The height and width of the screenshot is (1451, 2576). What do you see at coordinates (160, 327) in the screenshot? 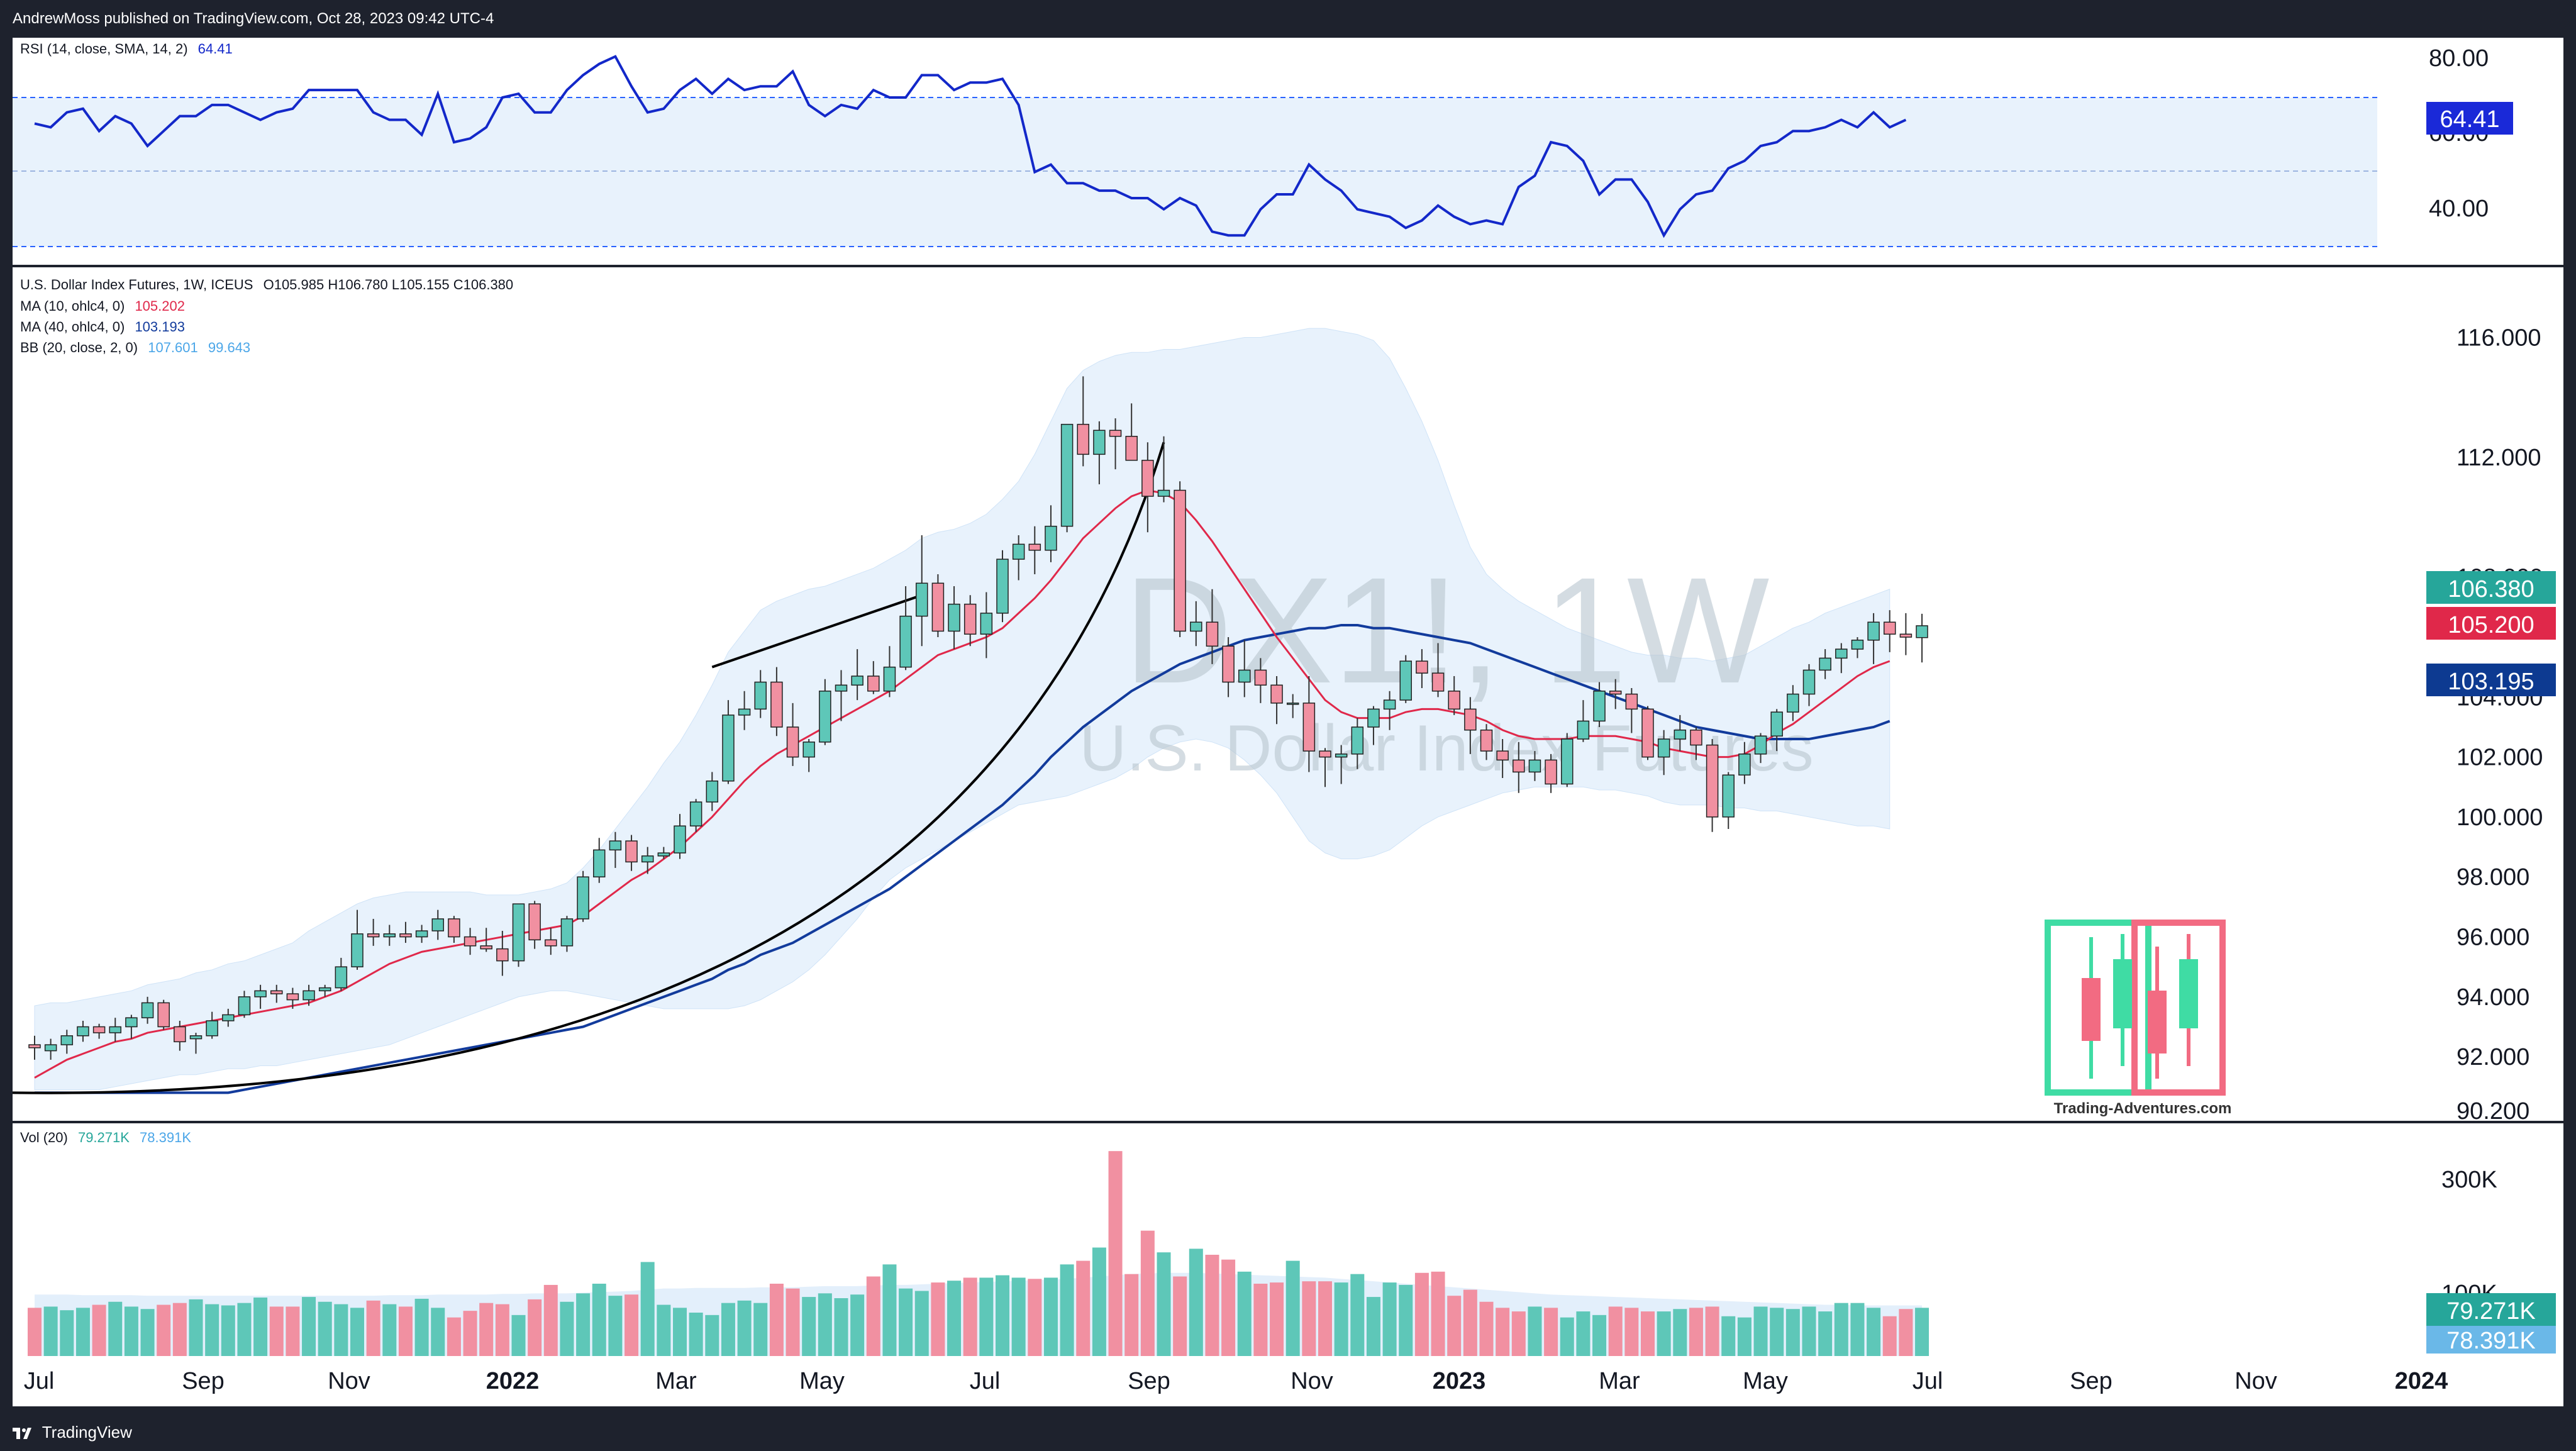
I see `ma40-legend-value: 103.193` at bounding box center [160, 327].